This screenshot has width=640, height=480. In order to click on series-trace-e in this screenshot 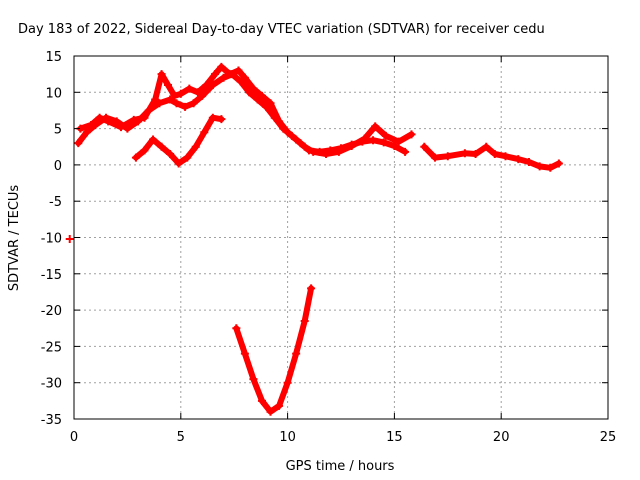, I will do `click(274, 350)`.